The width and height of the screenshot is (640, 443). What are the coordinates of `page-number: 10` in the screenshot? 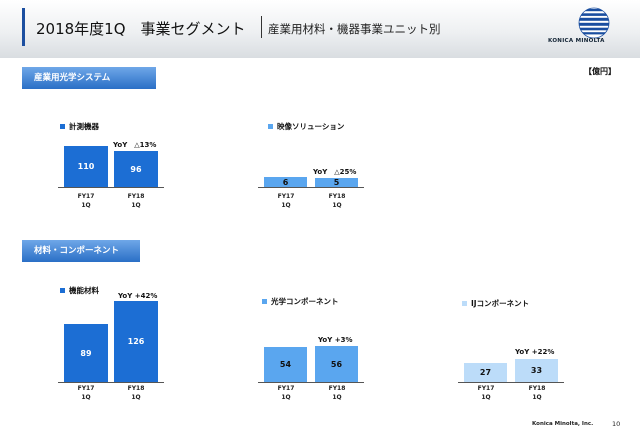 It's located at (616, 424).